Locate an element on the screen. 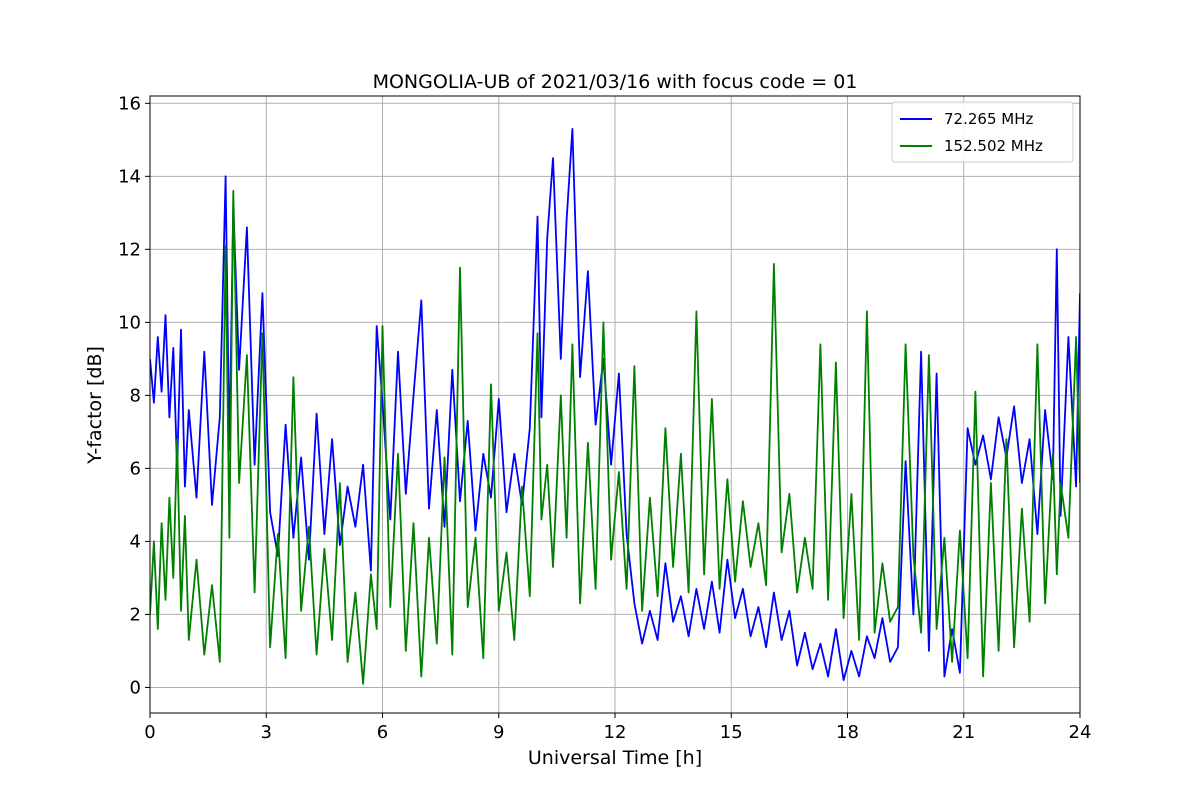 This screenshot has height=800, width=1200. x-tick-label: 0 is located at coordinates (149, 732).